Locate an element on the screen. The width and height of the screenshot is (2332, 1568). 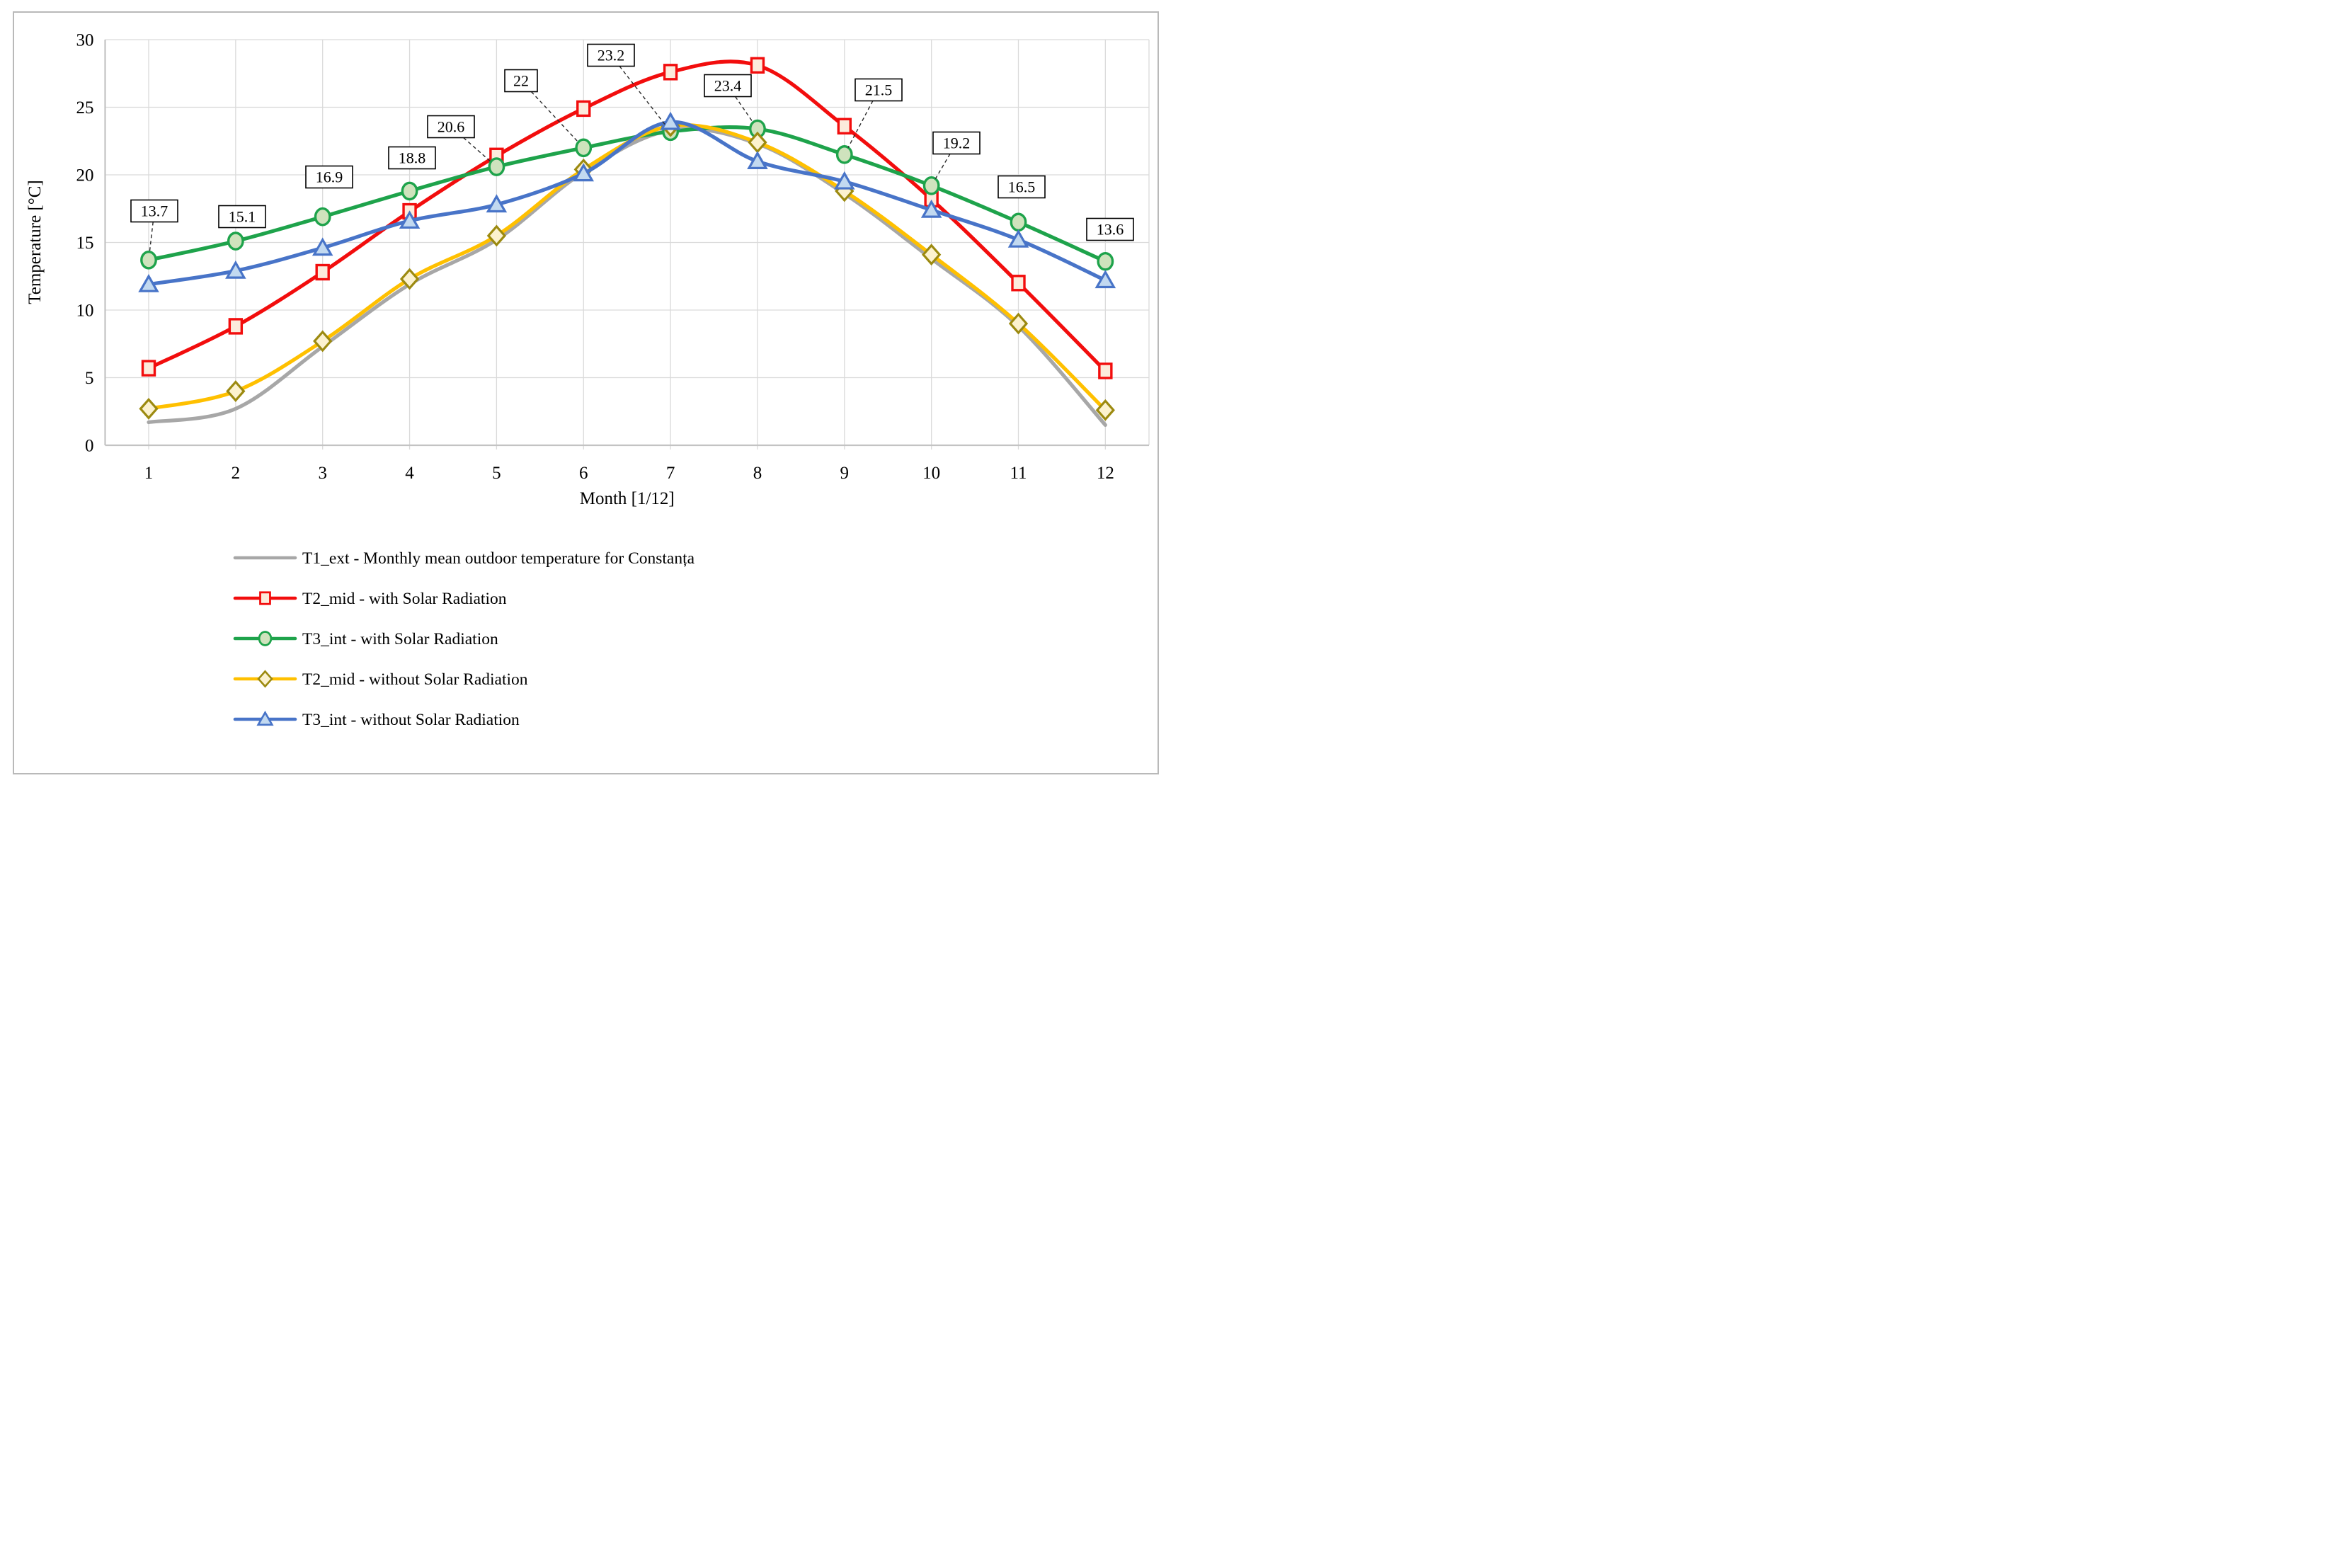
legend-label: T2_mid - with Solar Radiation is located at coordinates (404, 599).